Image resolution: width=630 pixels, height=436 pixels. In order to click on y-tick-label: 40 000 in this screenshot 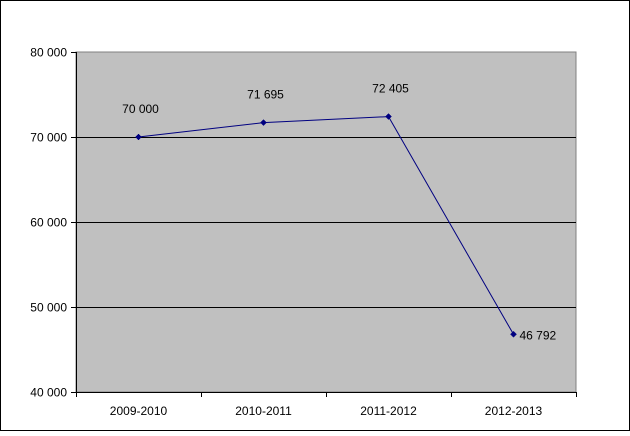, I will do `click(48, 393)`.